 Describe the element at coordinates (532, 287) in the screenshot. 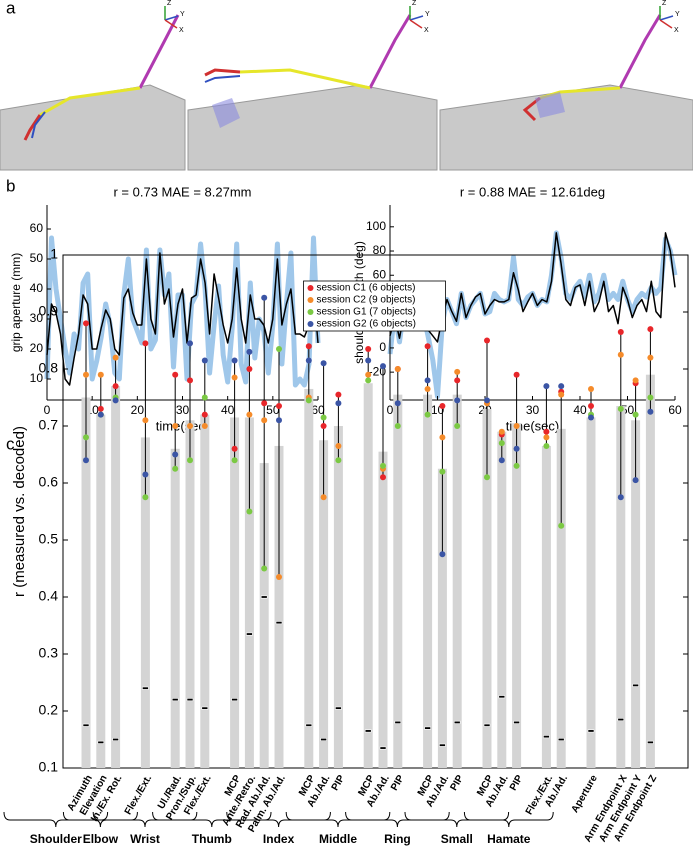

I see `series-line` at that location.